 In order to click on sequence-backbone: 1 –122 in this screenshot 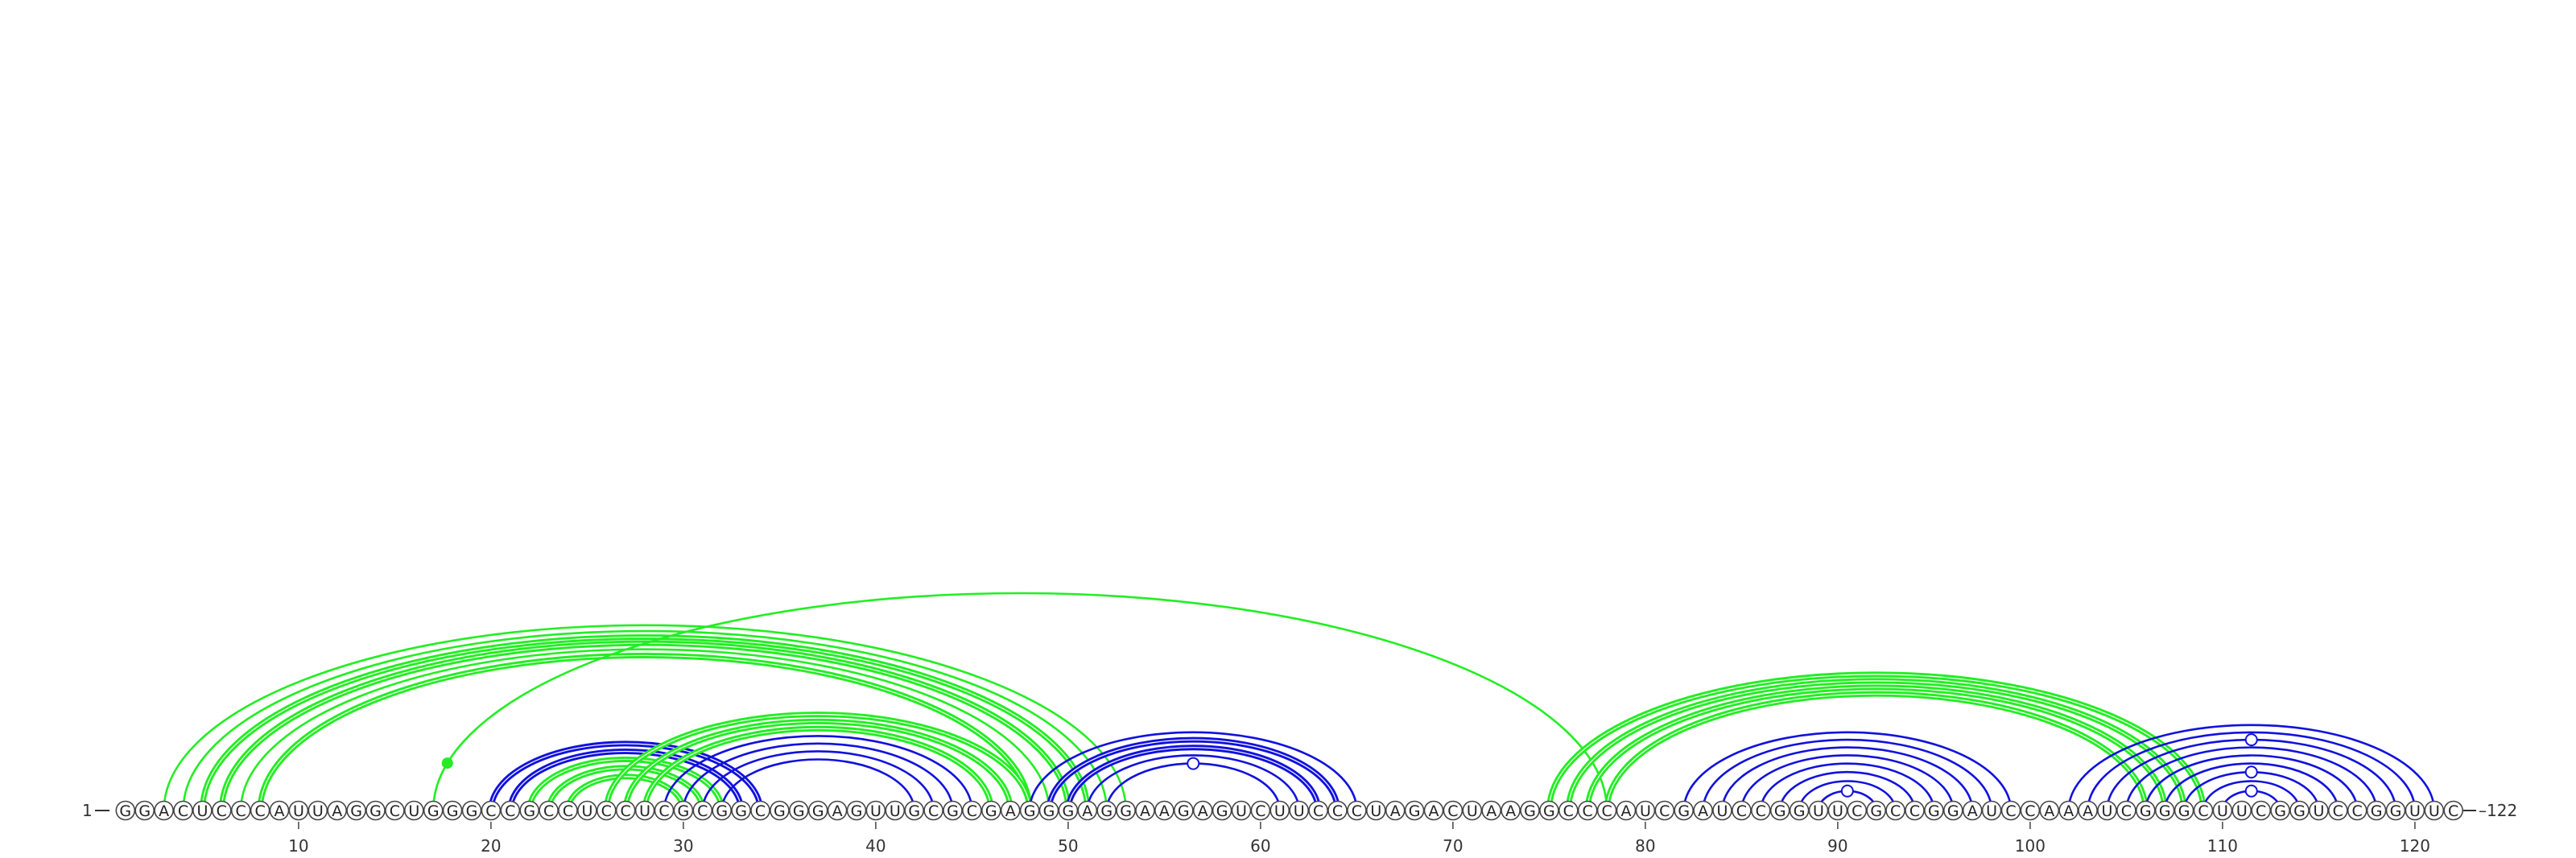, I will do `click(1299, 811)`.